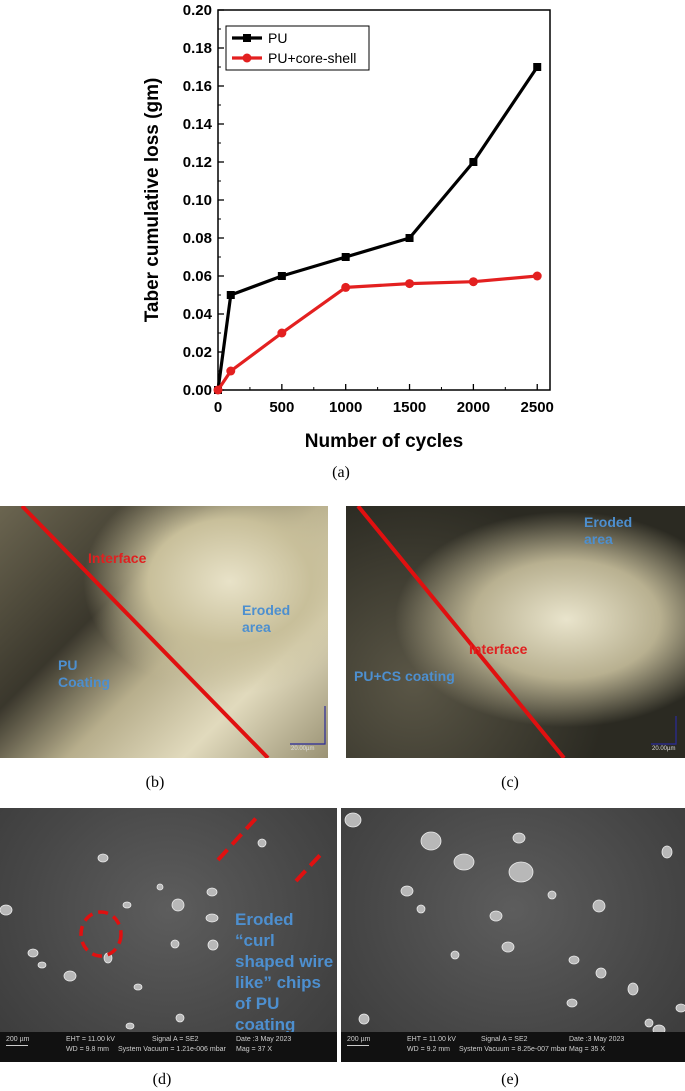  What do you see at coordinates (197, 162) in the screenshot?
I see `y-tick-label: 0.12` at bounding box center [197, 162].